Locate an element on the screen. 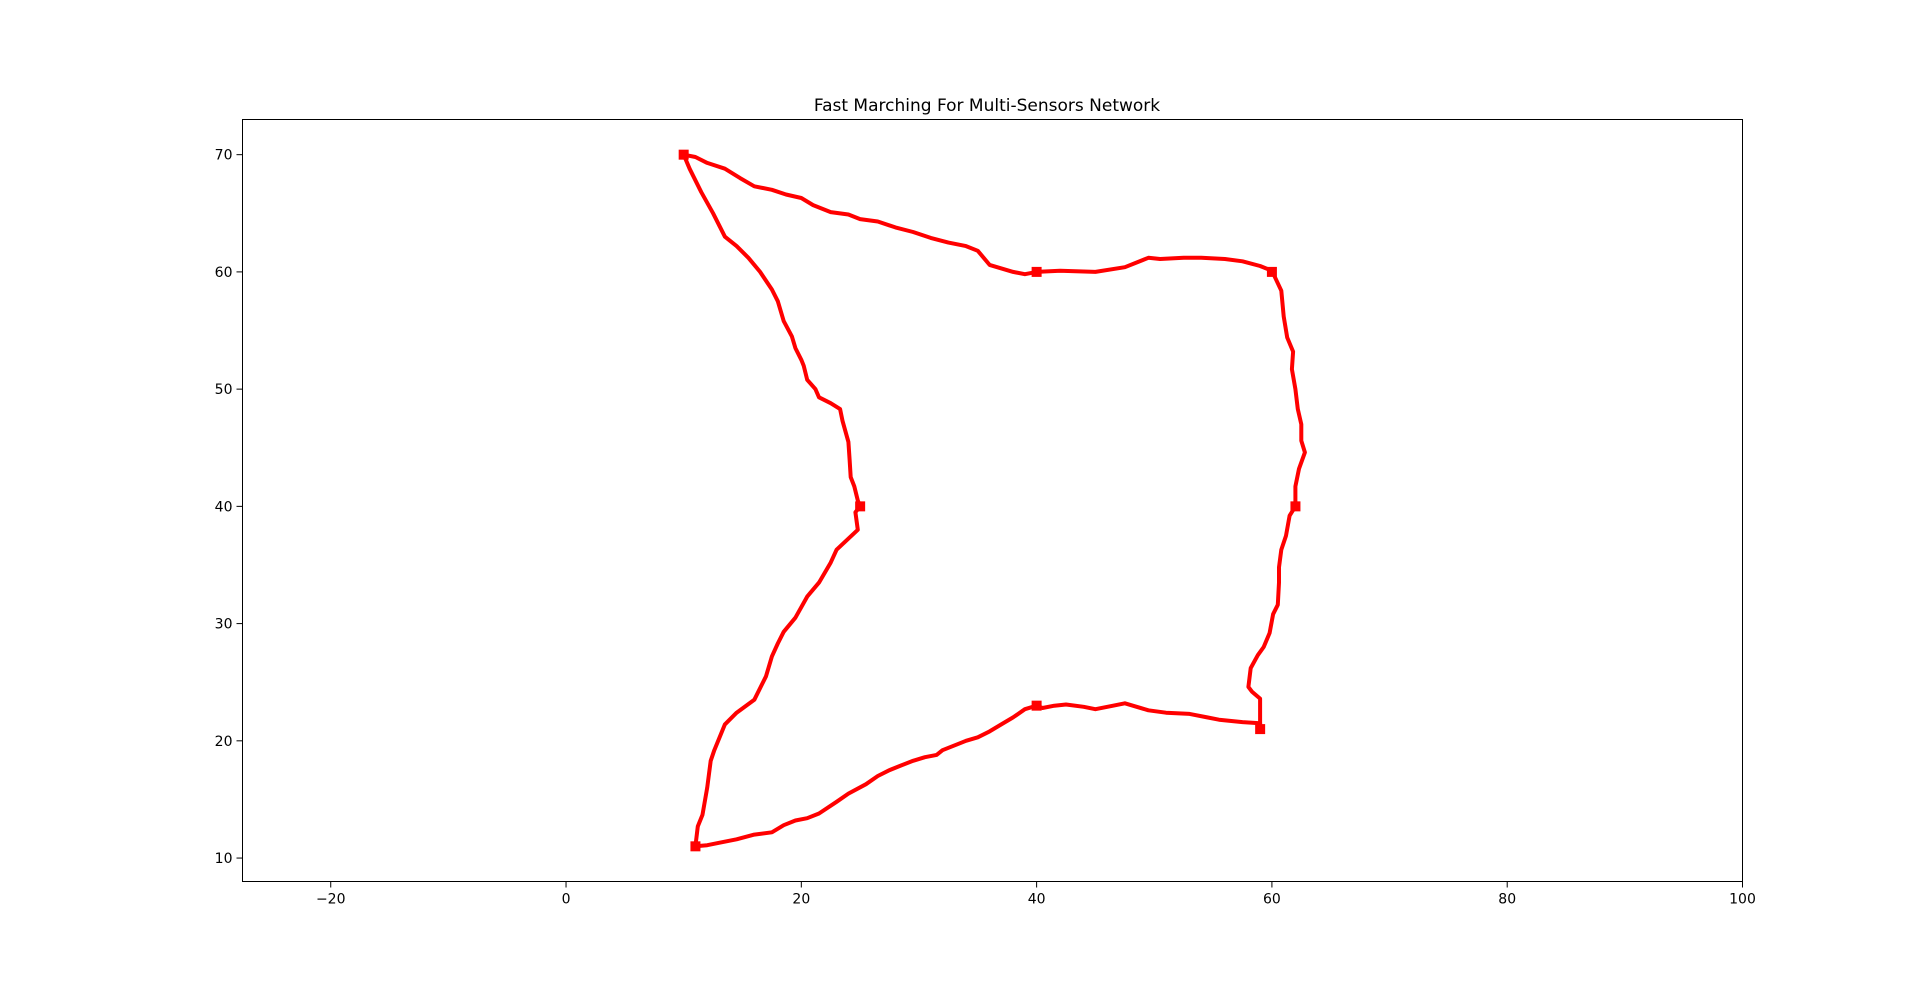 This screenshot has height=983, width=1920. x-tick-label: 0 is located at coordinates (566, 900).